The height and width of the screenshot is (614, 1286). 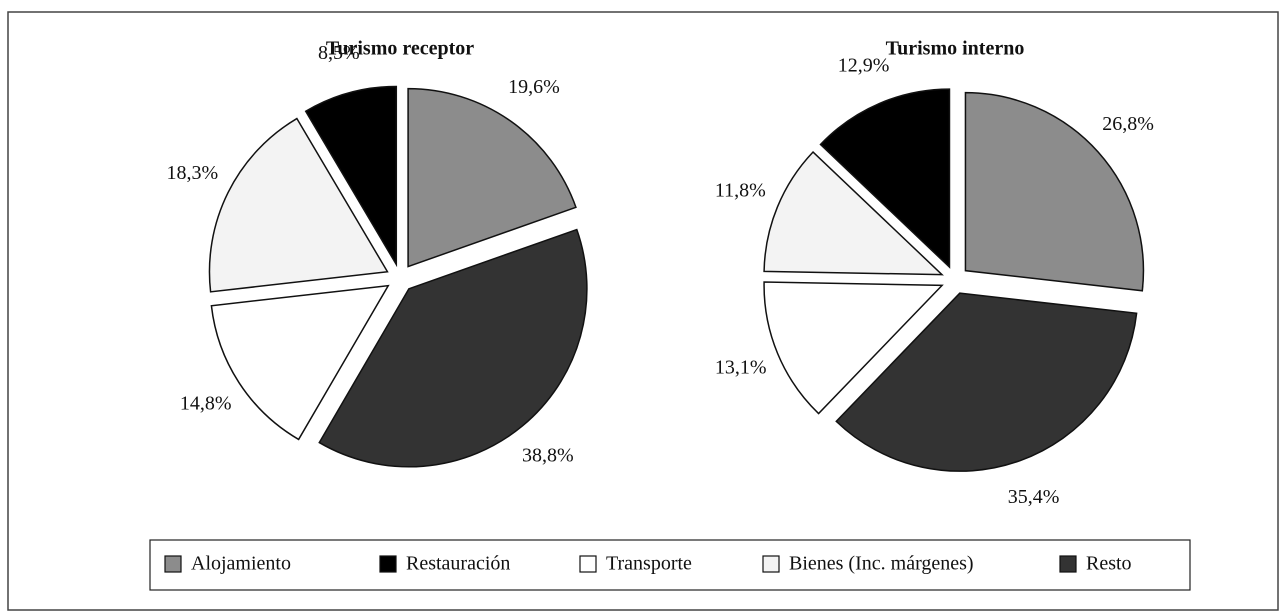 What do you see at coordinates (1034, 497) in the screenshot?
I see `data-label: 35,4%` at bounding box center [1034, 497].